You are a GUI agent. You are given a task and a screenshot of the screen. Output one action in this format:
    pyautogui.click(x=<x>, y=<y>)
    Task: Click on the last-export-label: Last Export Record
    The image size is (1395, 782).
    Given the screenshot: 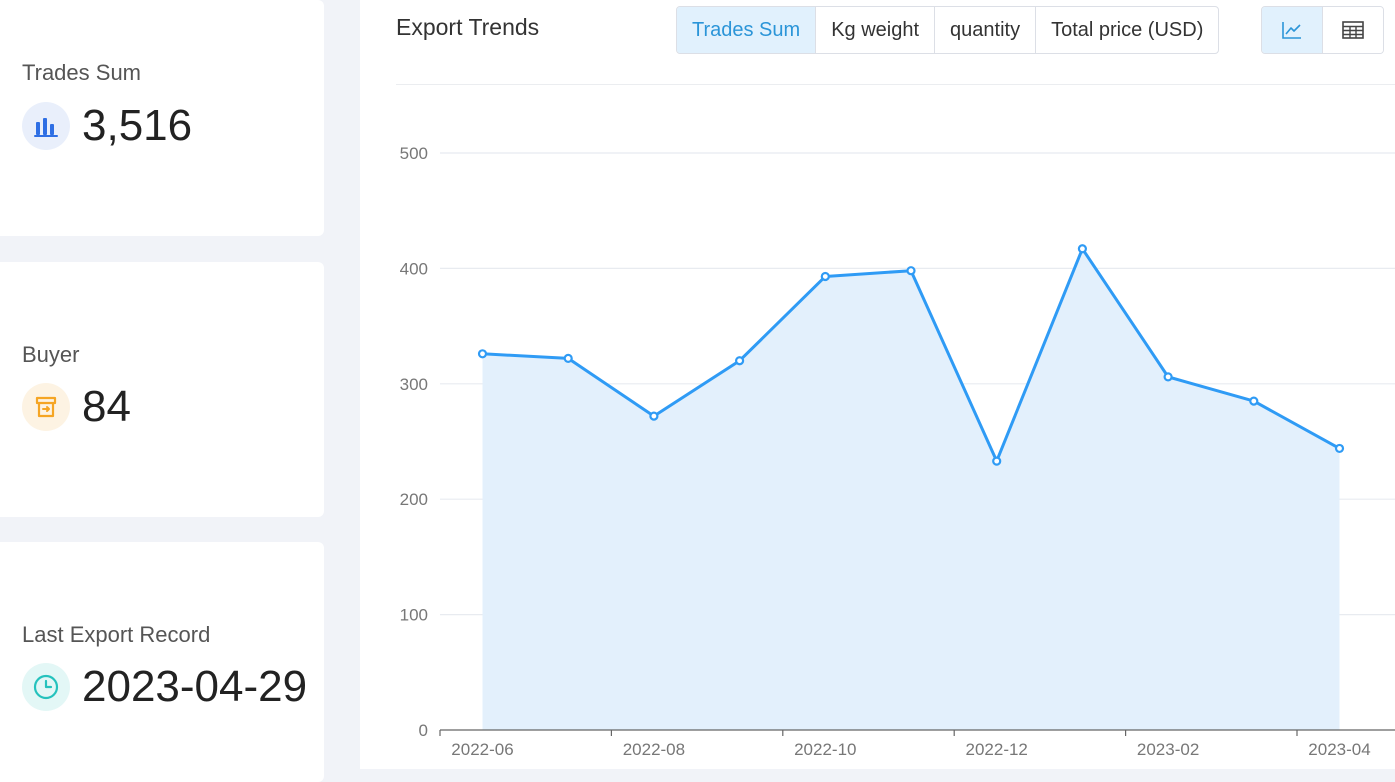 What is the action you would take?
    pyautogui.click(x=116, y=634)
    